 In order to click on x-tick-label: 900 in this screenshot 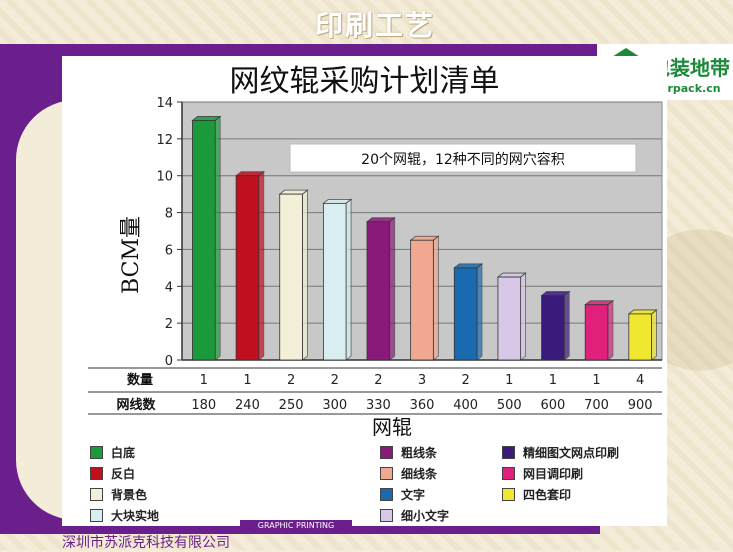, I will do `click(640, 405)`.